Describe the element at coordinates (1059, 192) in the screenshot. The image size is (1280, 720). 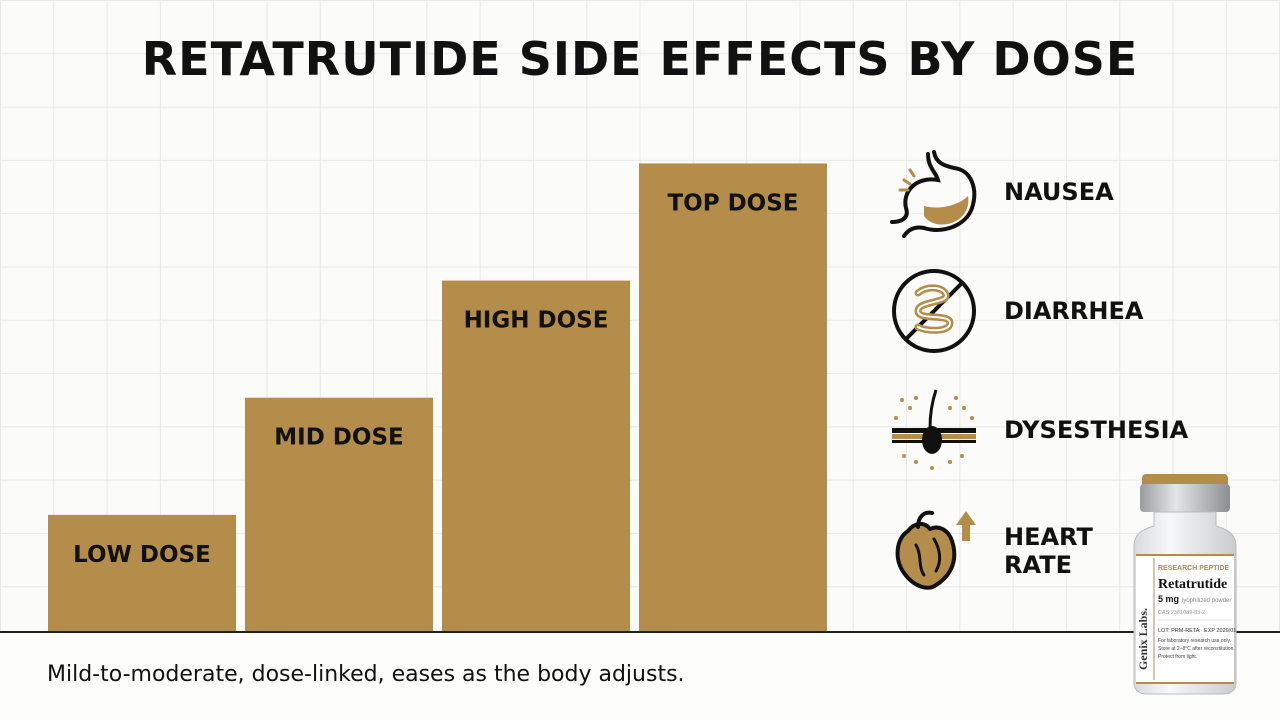
I see `legend-label-nausea: NAUSEA` at that location.